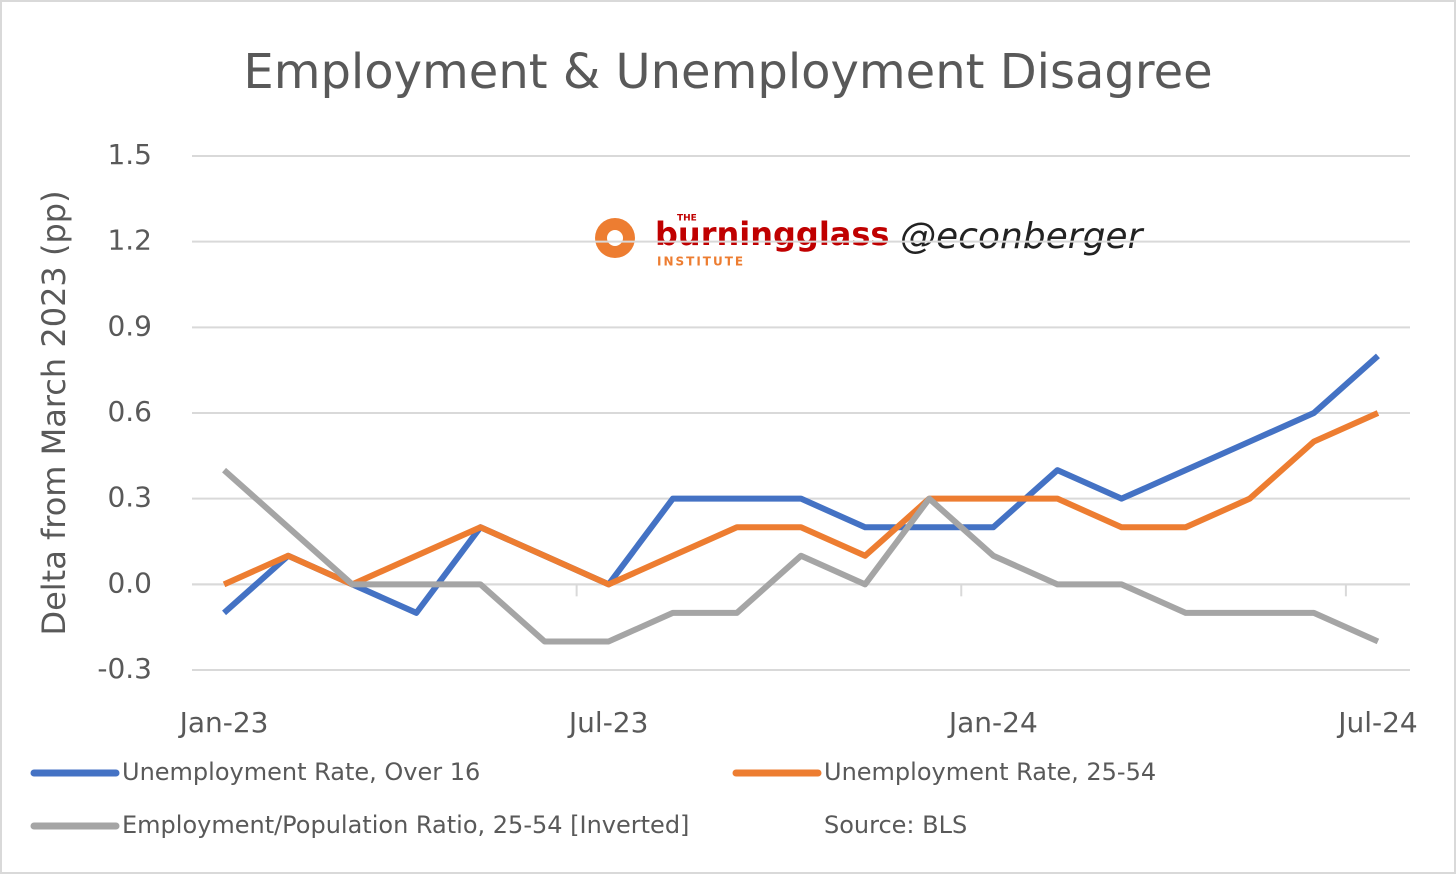 The image size is (1456, 874). What do you see at coordinates (301, 772) in the screenshot?
I see `legend-label: Unemployment Rate, Over 16` at bounding box center [301, 772].